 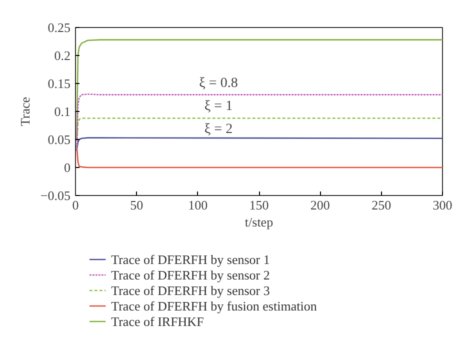 What do you see at coordinates (62, 111) in the screenshot?
I see `y-tick-label: 0.1` at bounding box center [62, 111].